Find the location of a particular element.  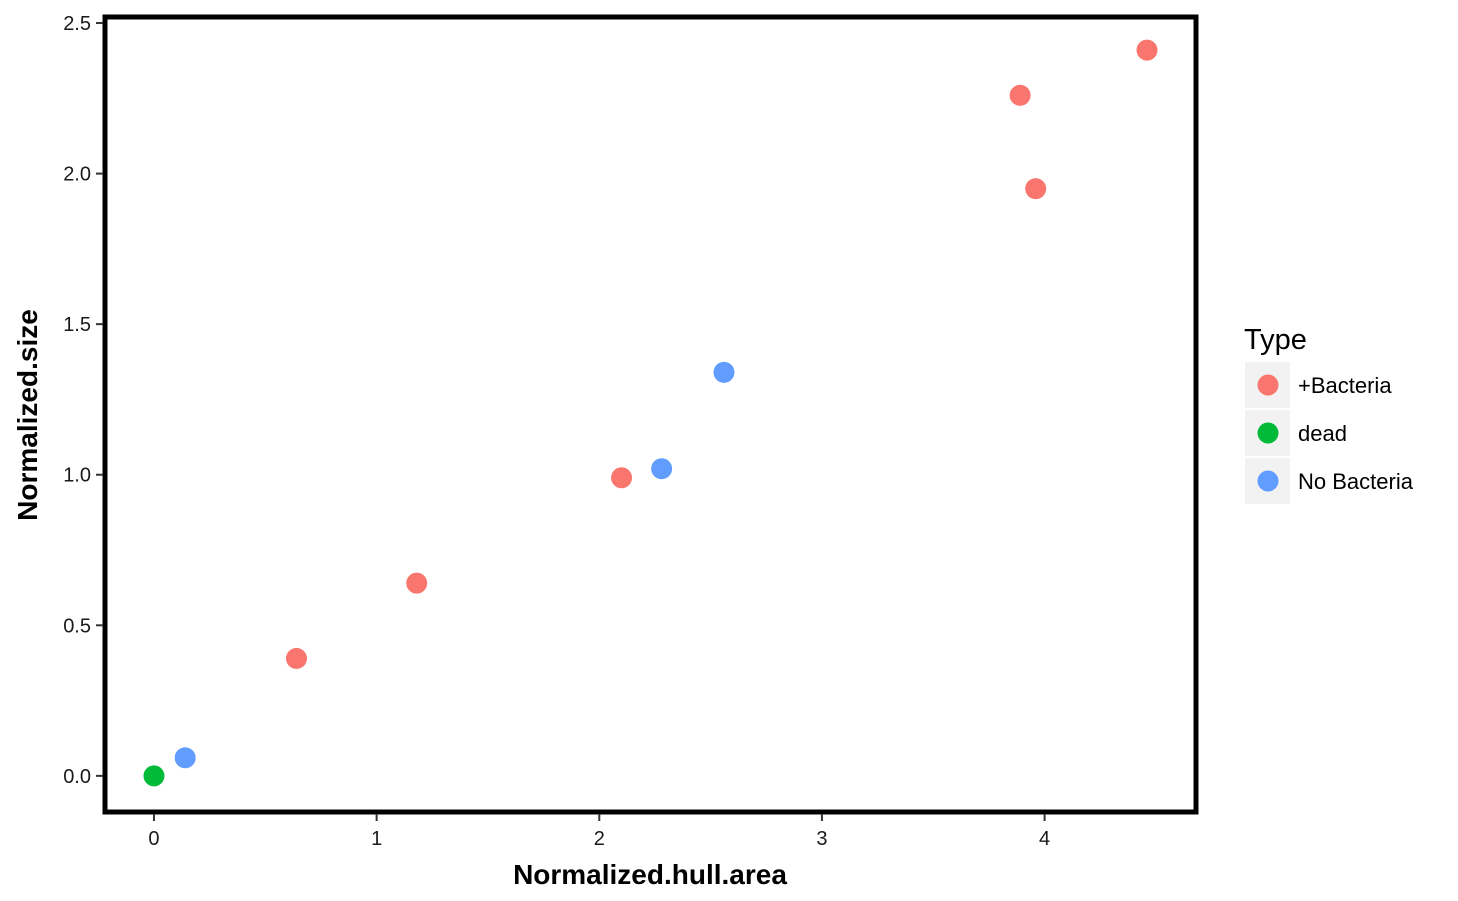

legend-title: Type is located at coordinates (1275, 340).